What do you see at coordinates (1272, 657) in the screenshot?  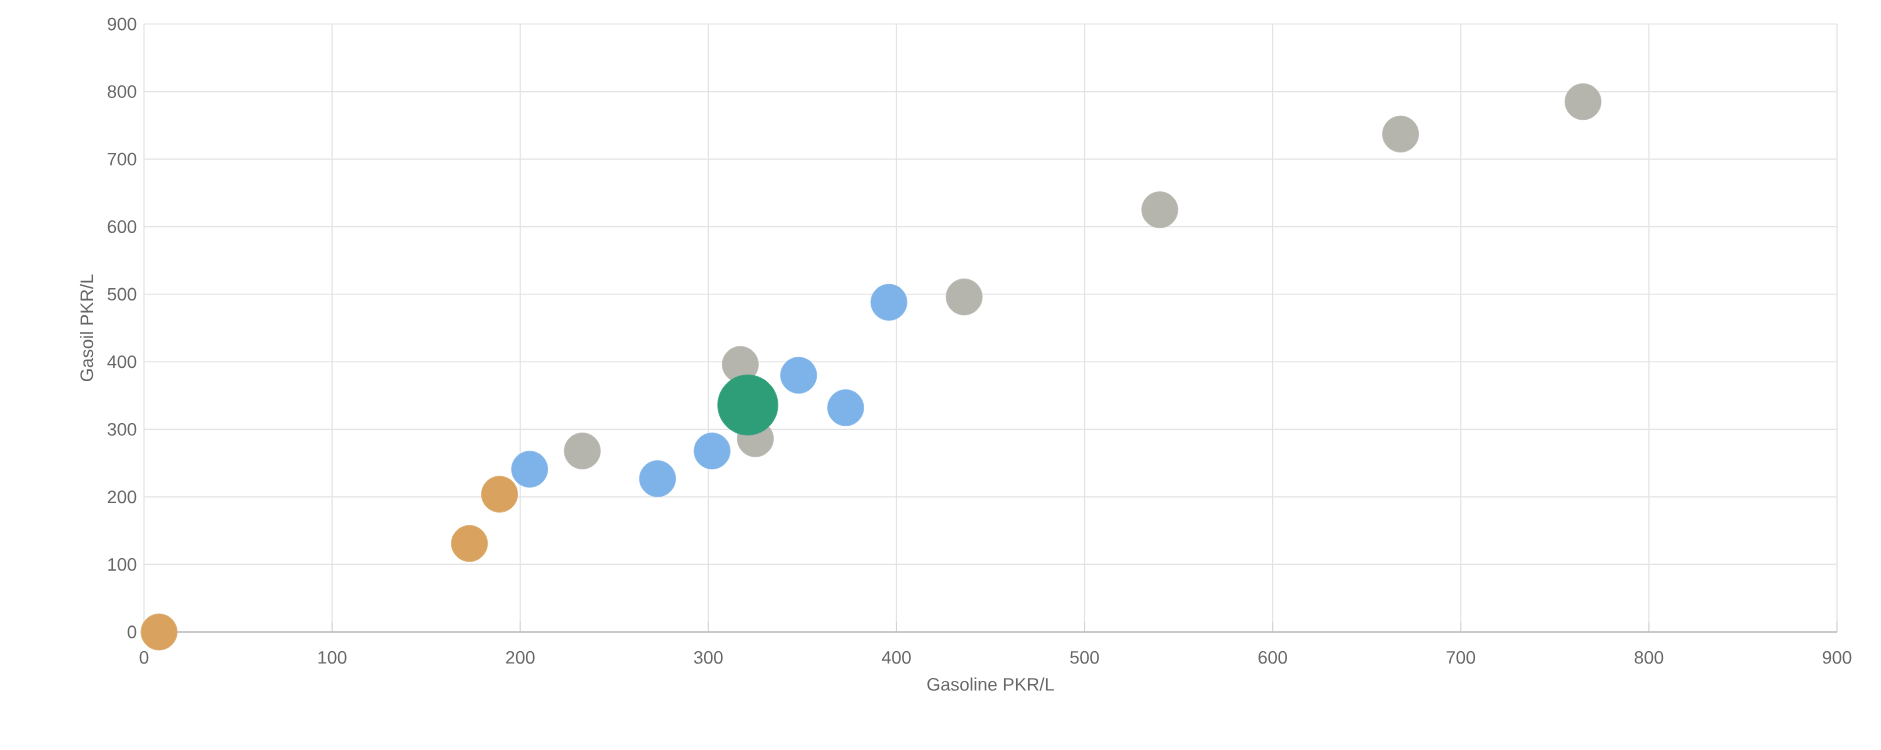 I see `x-tick-label: 600` at bounding box center [1272, 657].